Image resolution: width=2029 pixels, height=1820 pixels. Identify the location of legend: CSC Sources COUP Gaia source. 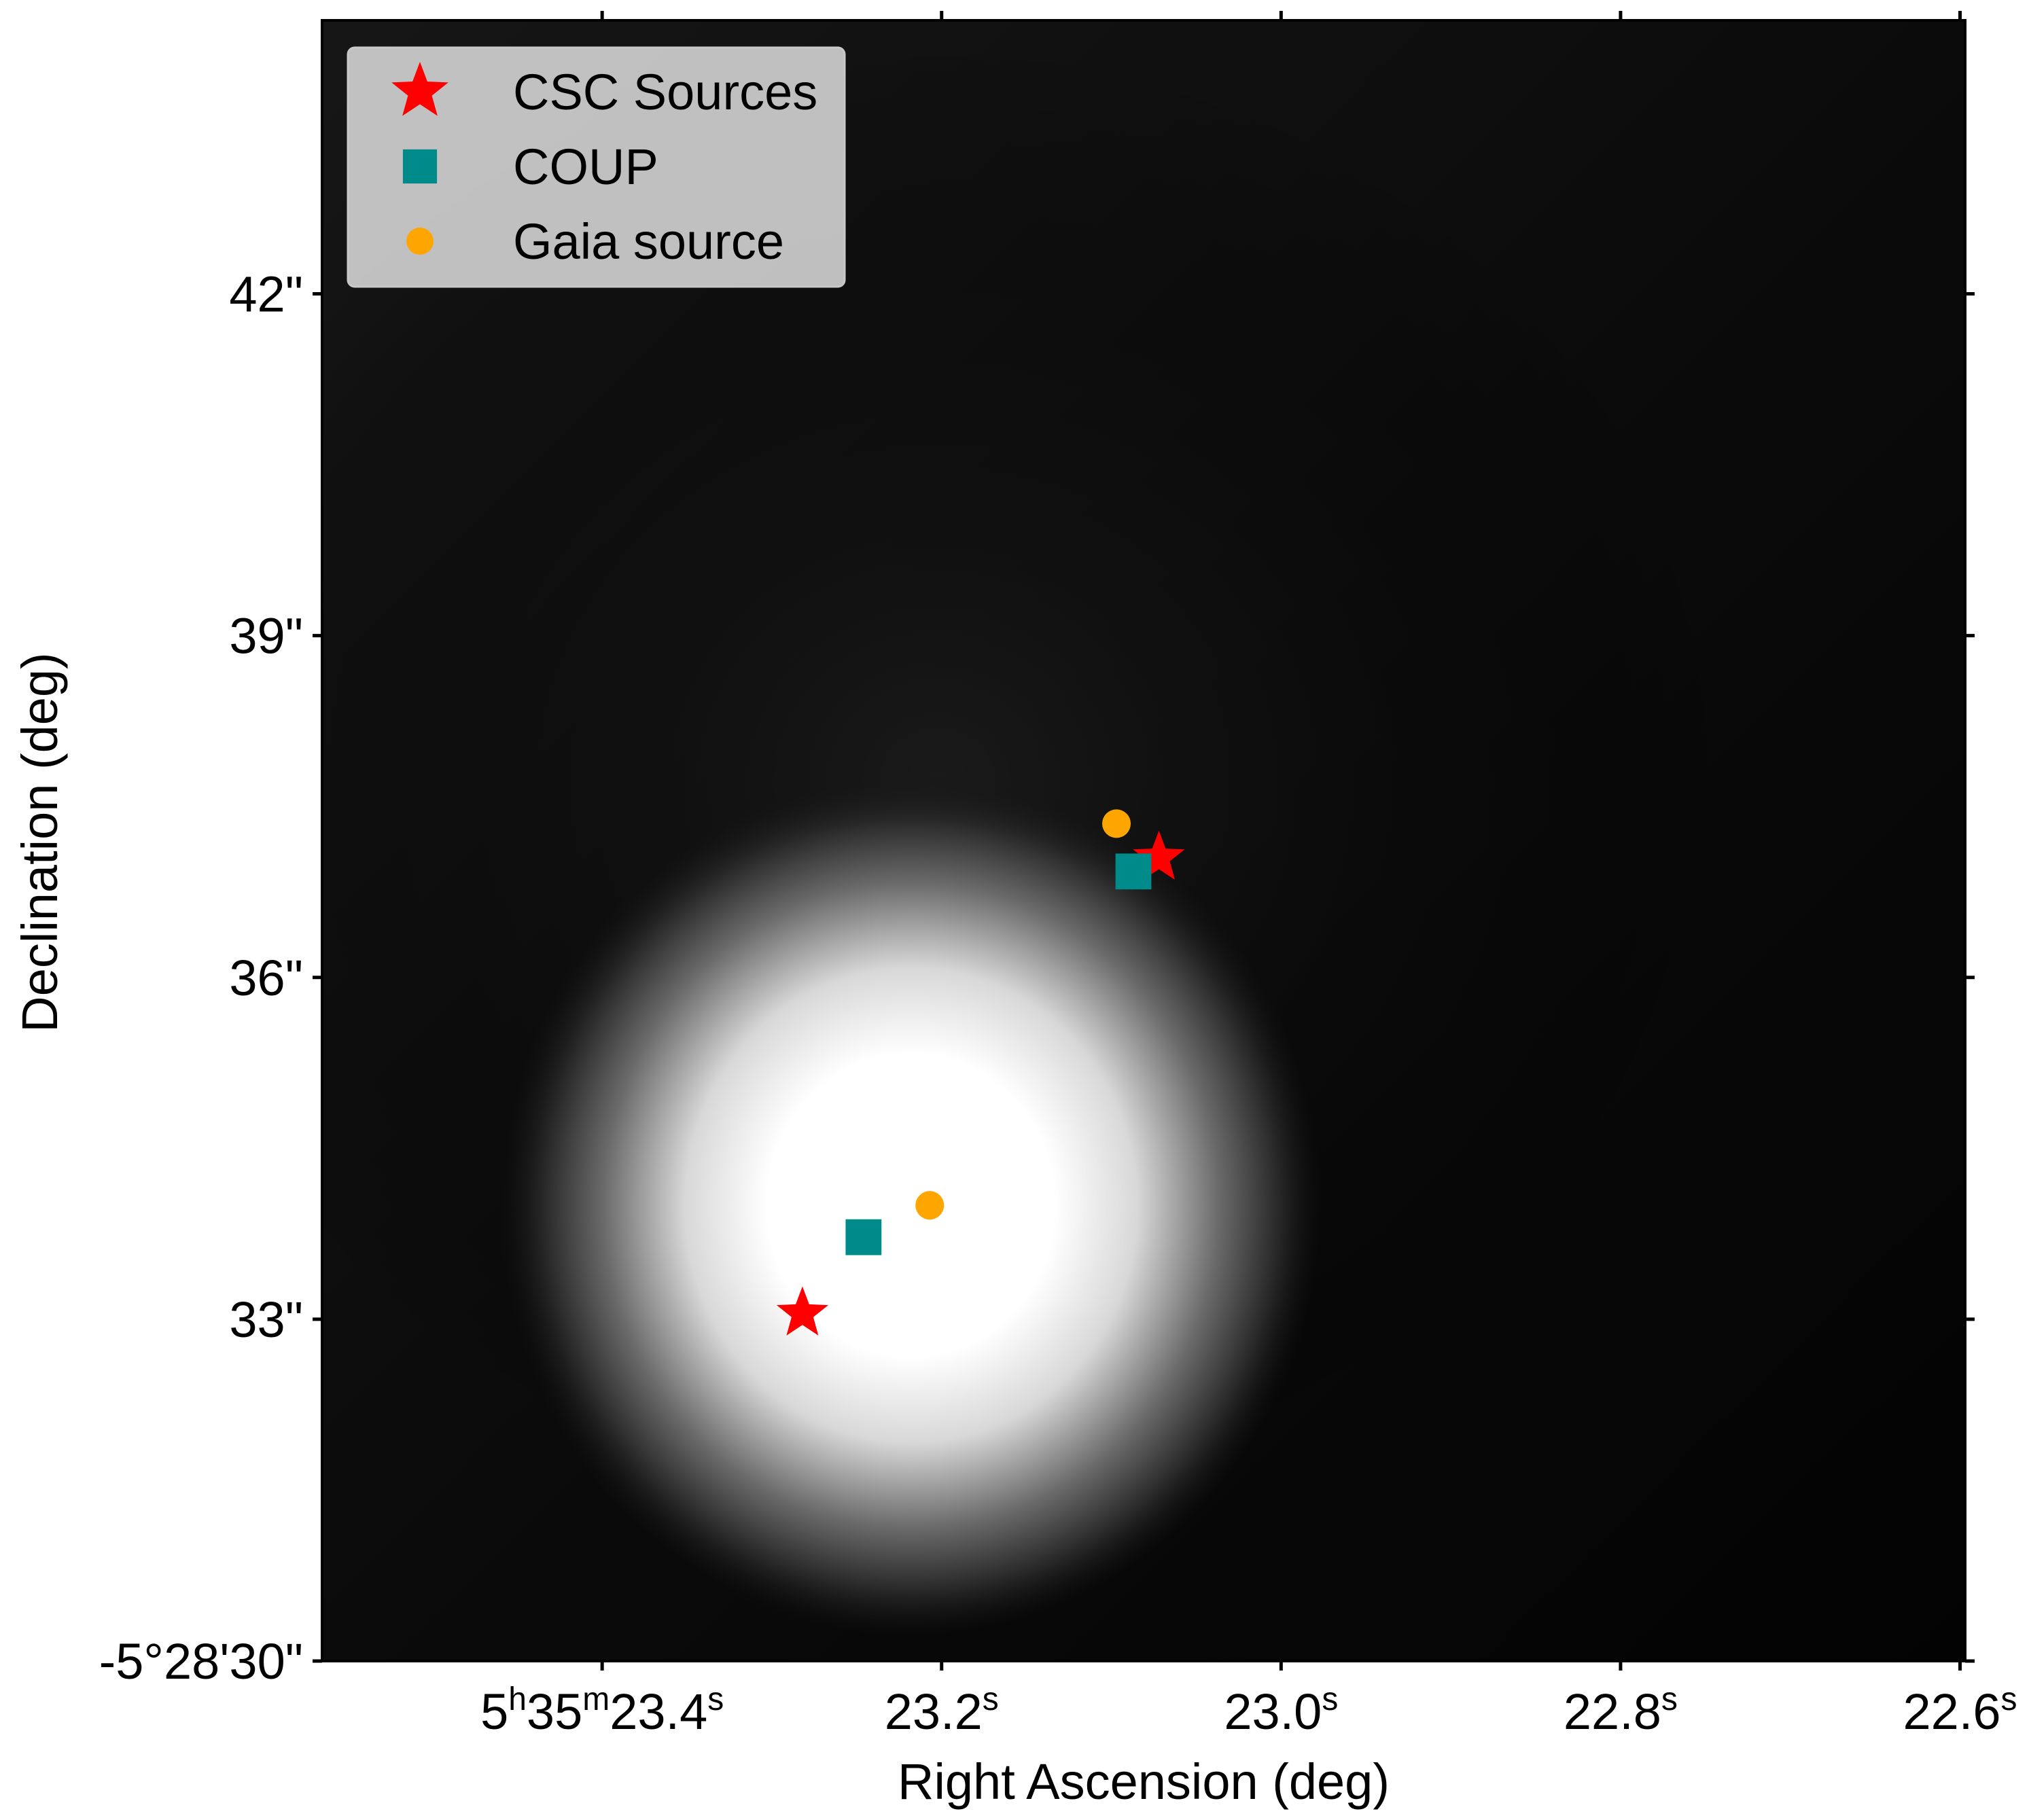
(597, 167).